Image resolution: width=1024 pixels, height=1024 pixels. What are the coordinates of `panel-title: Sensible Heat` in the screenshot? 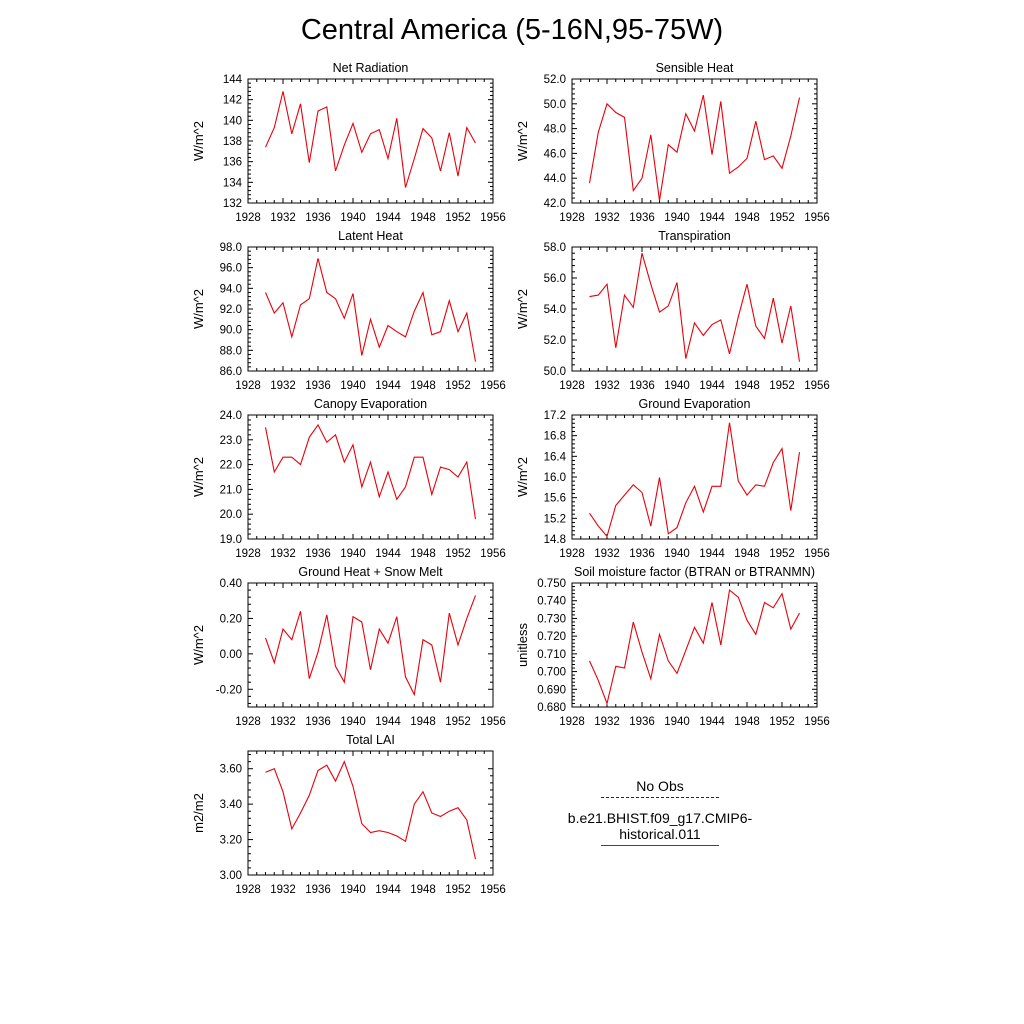 It's located at (695, 68).